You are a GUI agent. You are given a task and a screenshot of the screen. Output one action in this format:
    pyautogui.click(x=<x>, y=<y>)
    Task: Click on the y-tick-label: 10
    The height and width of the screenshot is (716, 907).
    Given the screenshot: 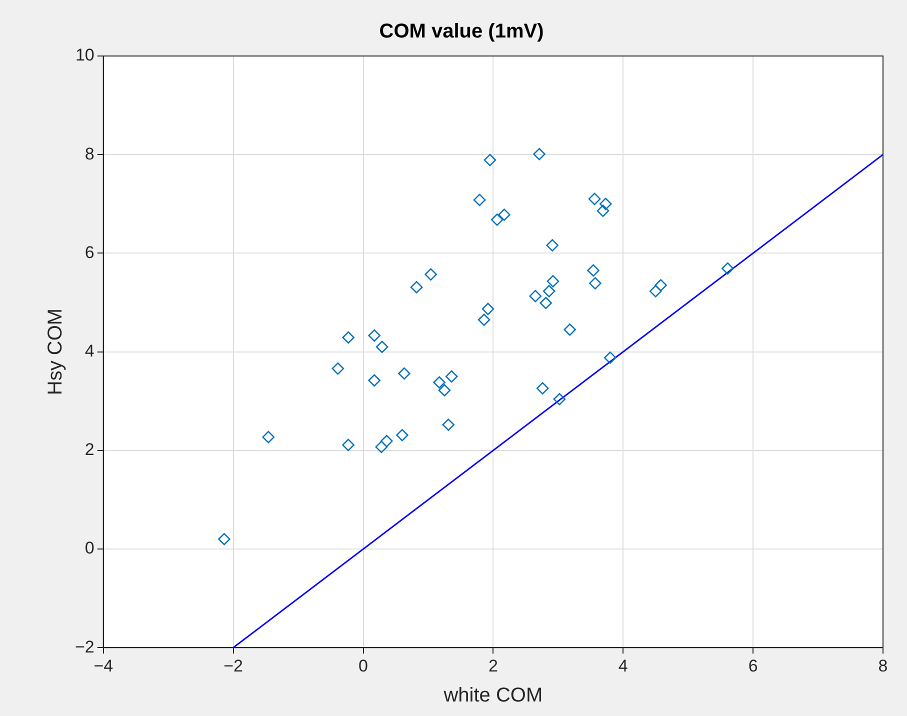 What is the action you would take?
    pyautogui.click(x=84, y=55)
    